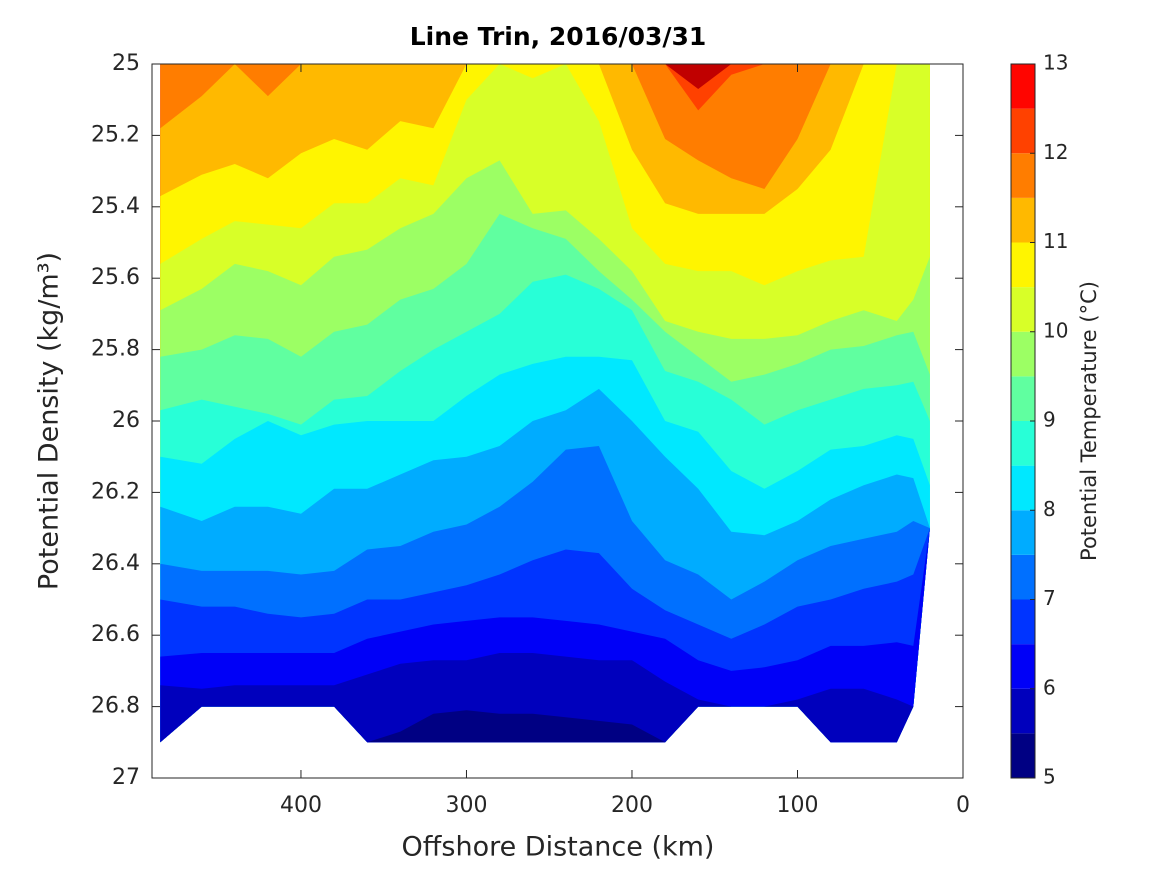 The height and width of the screenshot is (879, 1167). I want to click on x-tick-label: 400, so click(301, 805).